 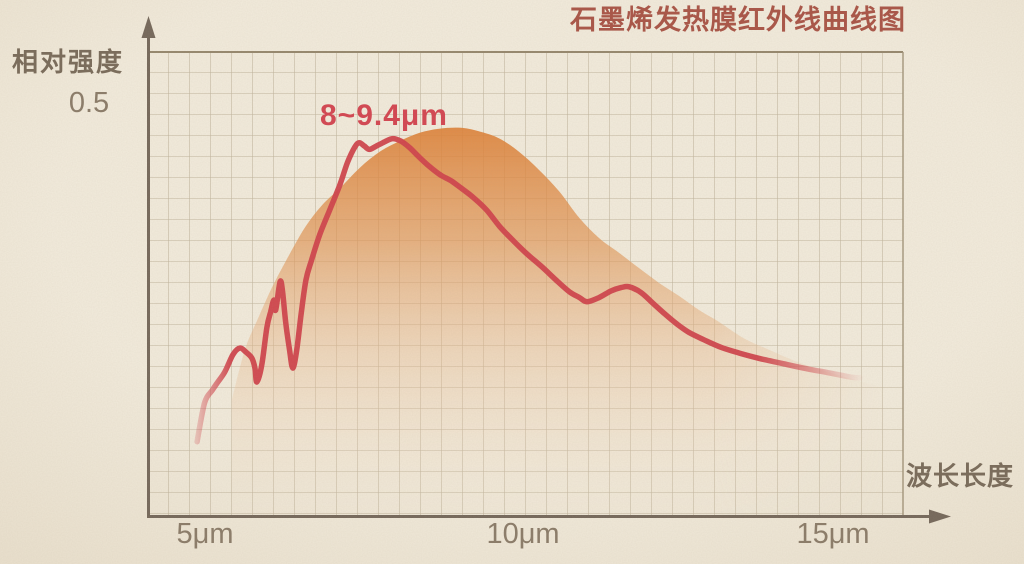 I want to click on x-axis-tick-5um: 5μm, so click(x=205, y=534).